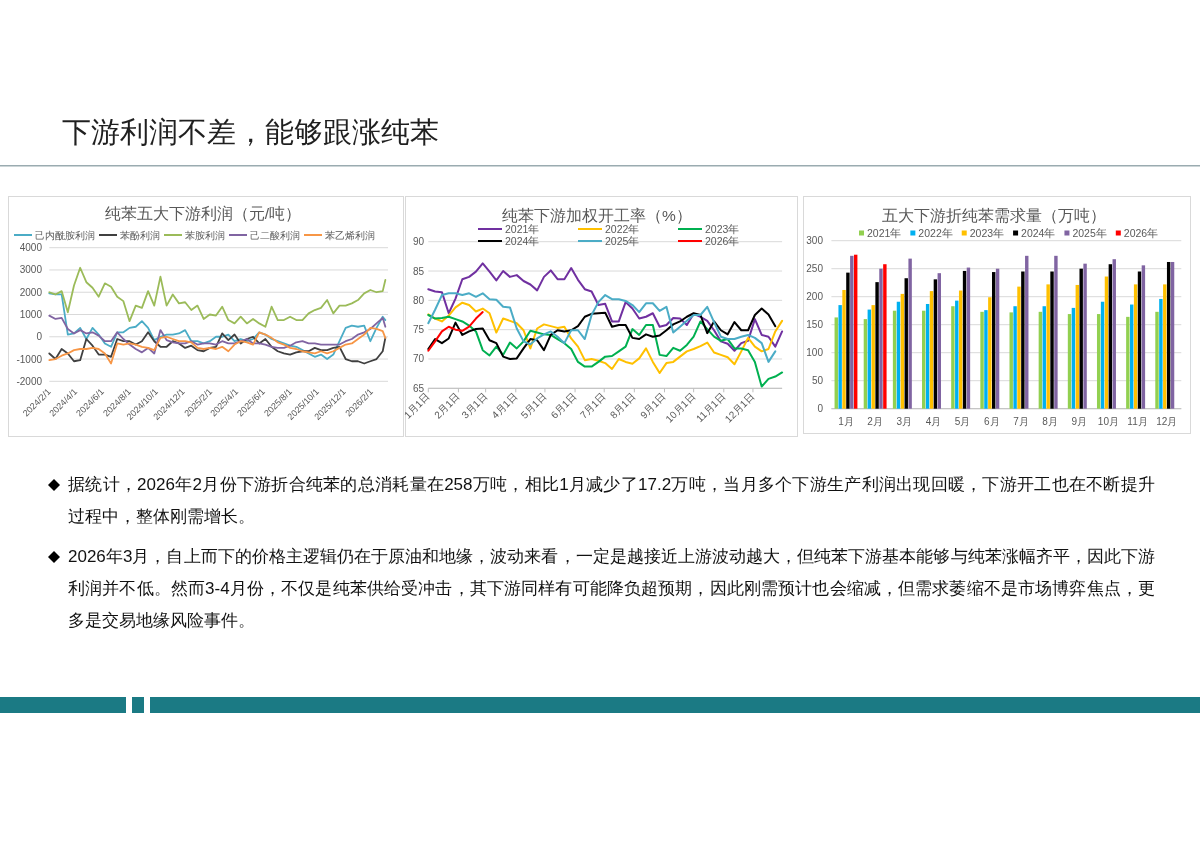  I want to click on x-tick-label: 12月, so click(1167, 421).